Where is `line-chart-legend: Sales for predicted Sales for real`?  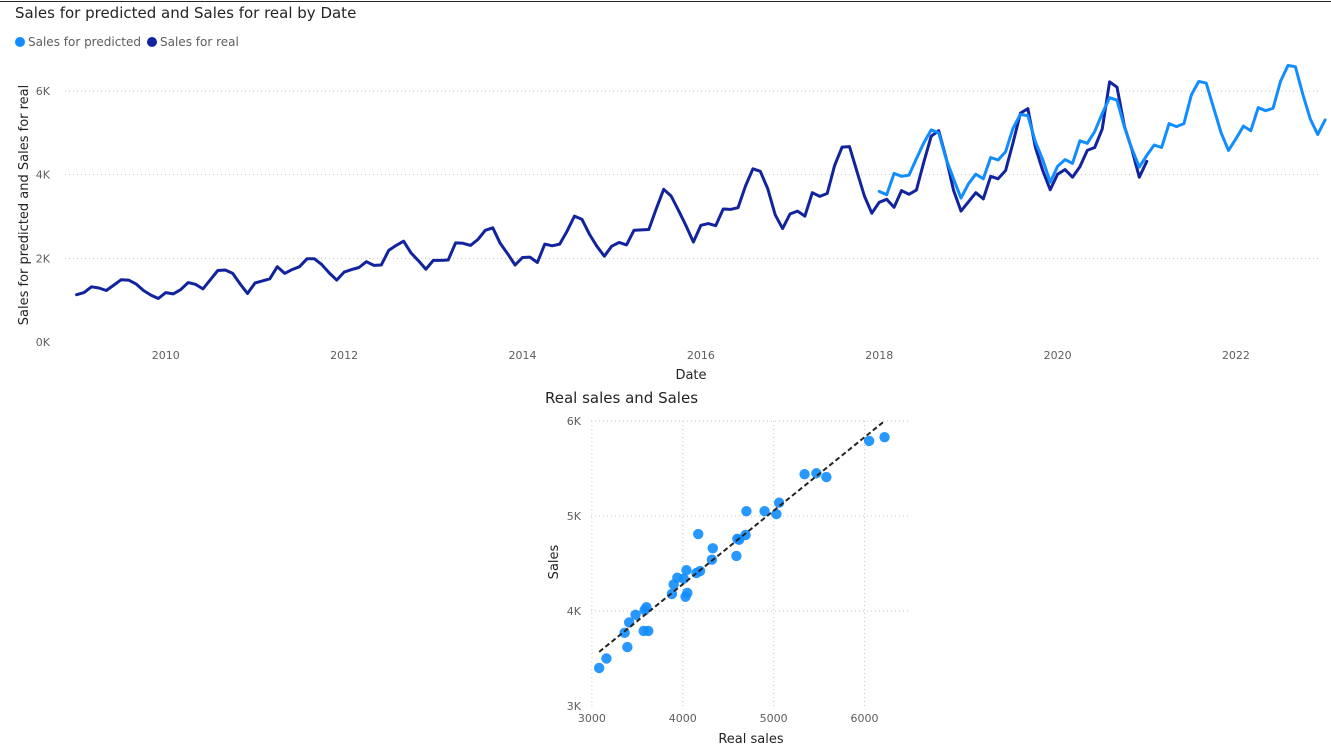
line-chart-legend: Sales for predicted Sales for real is located at coordinates (130, 42).